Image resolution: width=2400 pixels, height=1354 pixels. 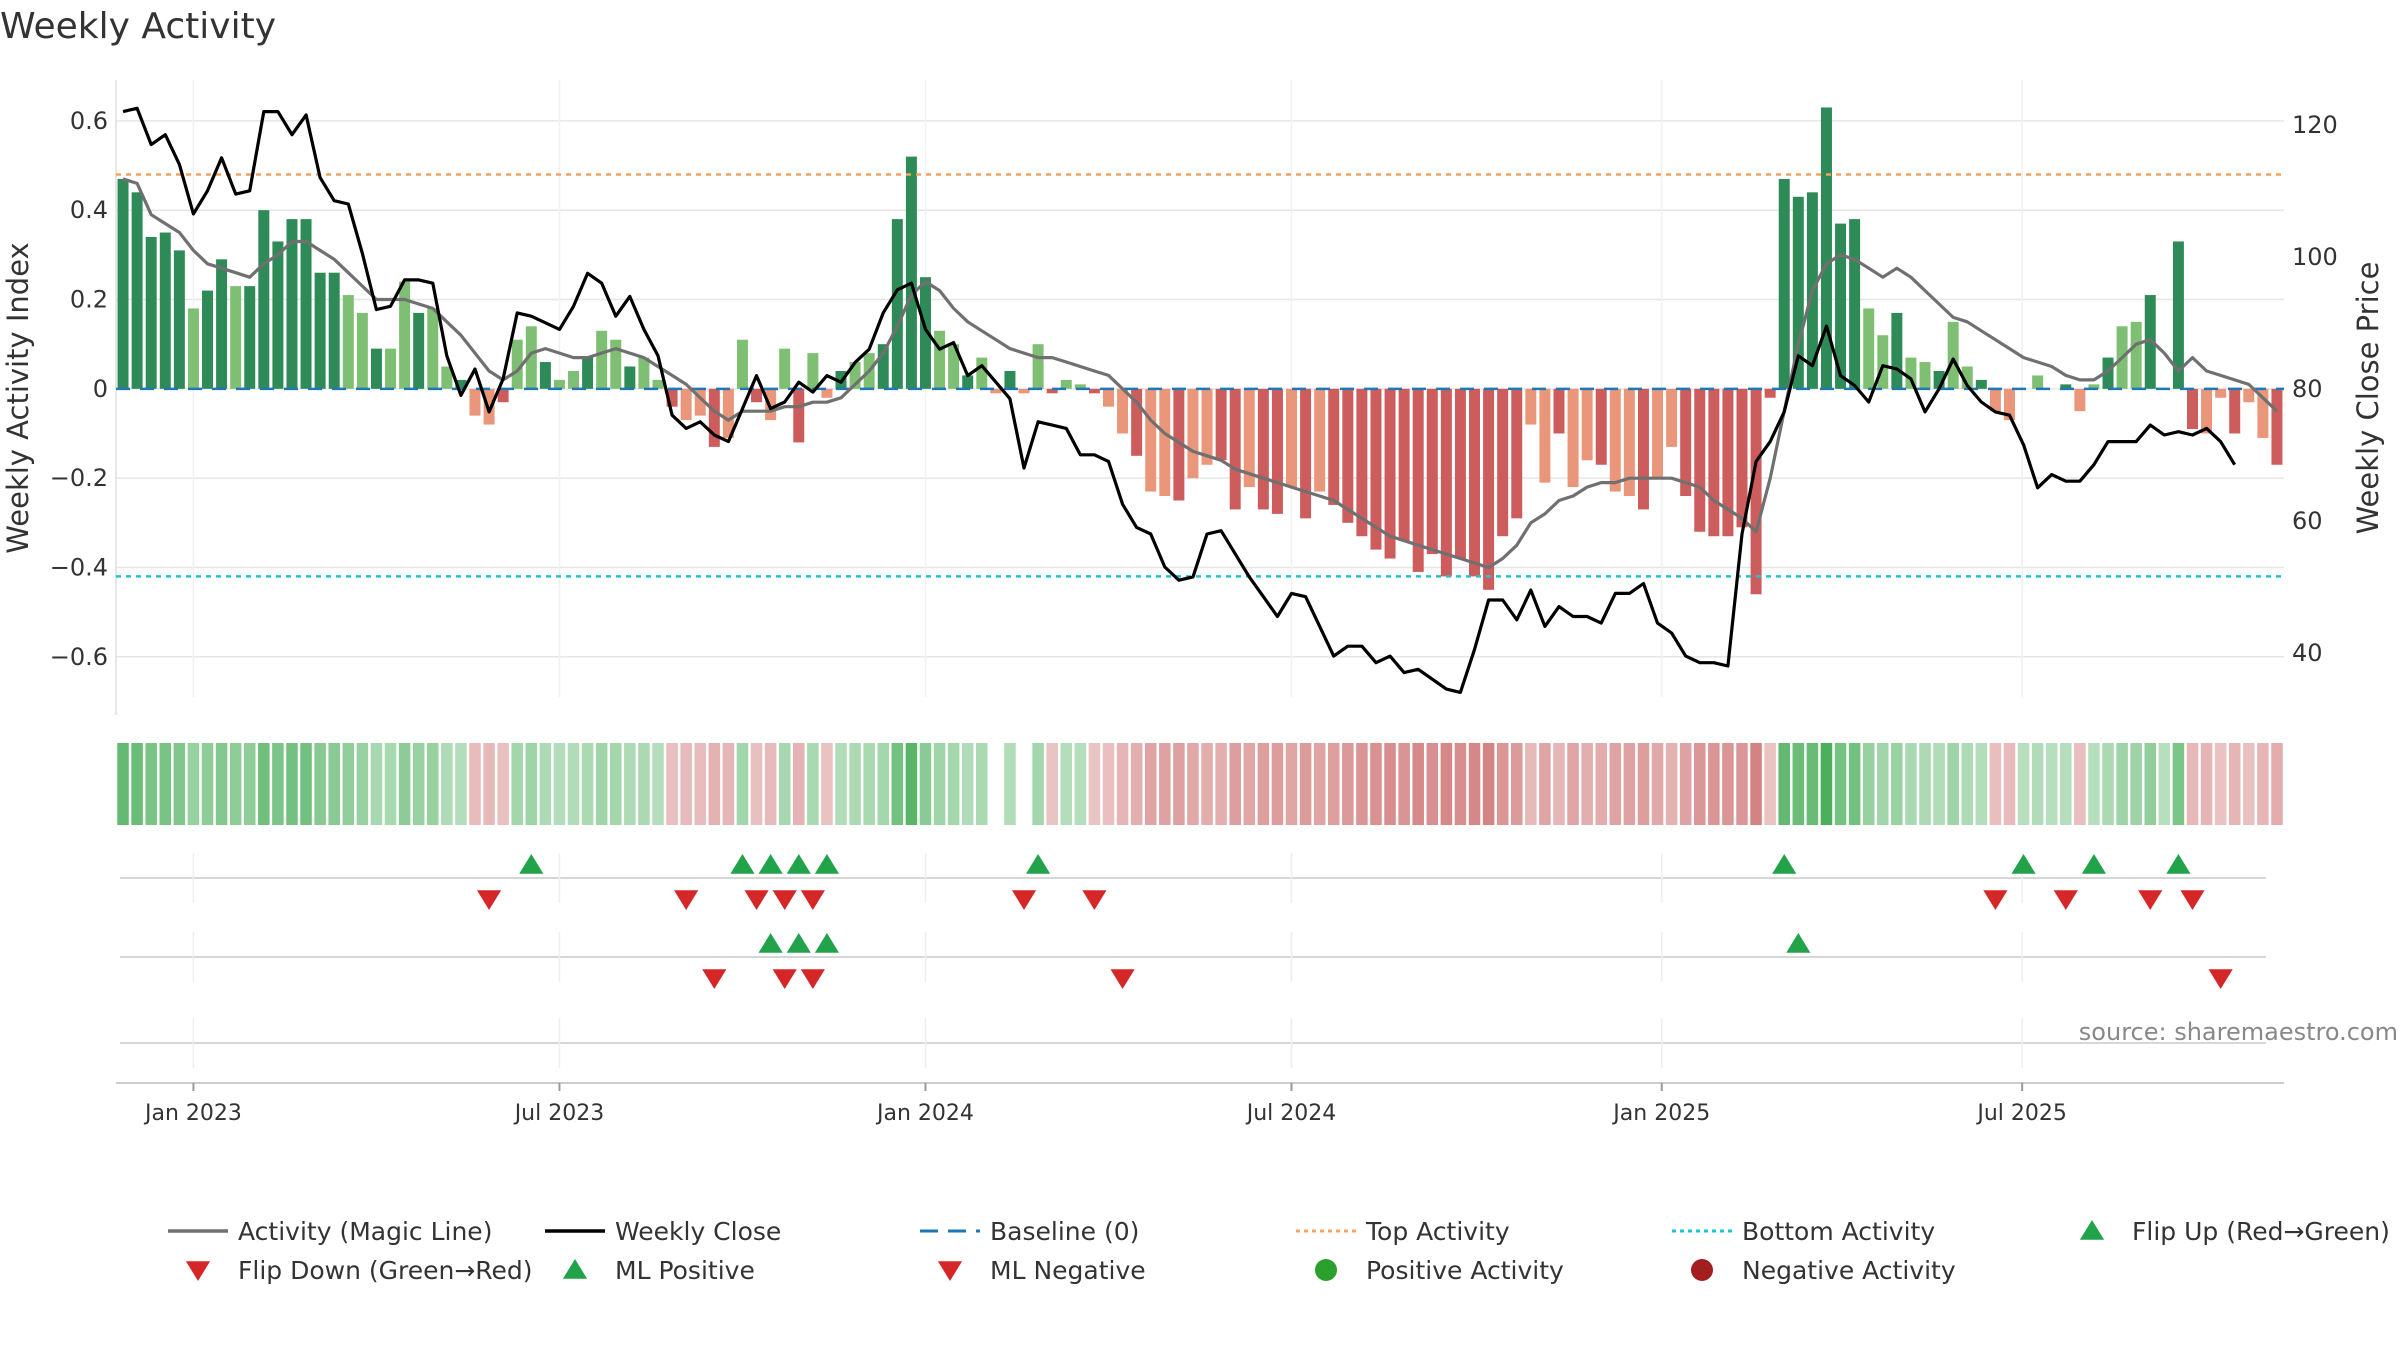 I want to click on source-note: source: sharemaestro.com, so click(x=2238, y=1032).